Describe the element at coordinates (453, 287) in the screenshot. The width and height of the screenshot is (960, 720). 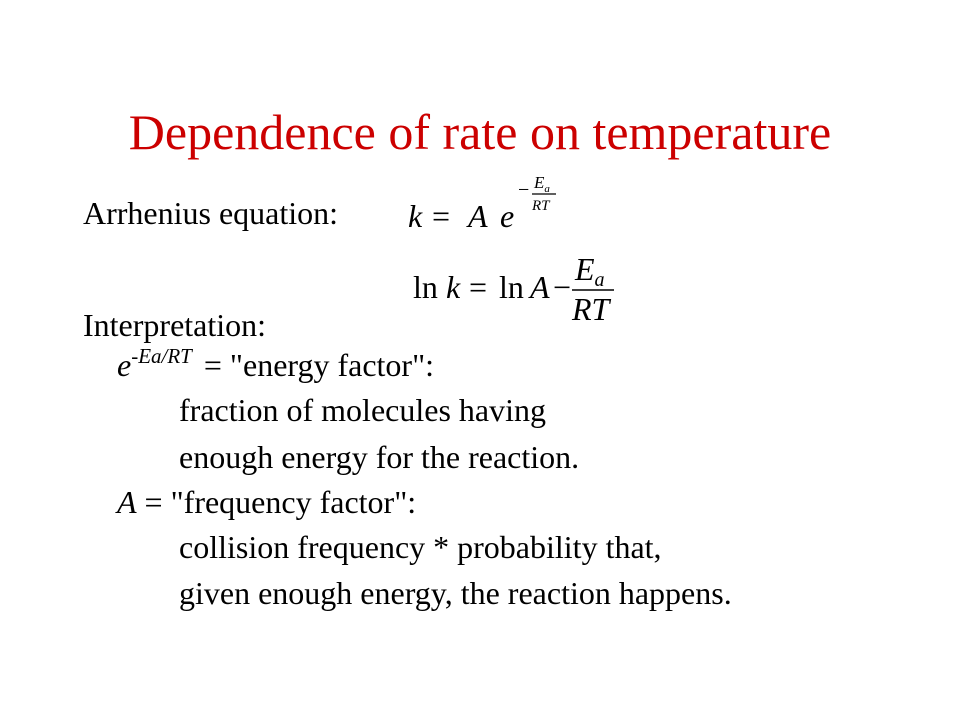
I see `eq2-k: k` at that location.